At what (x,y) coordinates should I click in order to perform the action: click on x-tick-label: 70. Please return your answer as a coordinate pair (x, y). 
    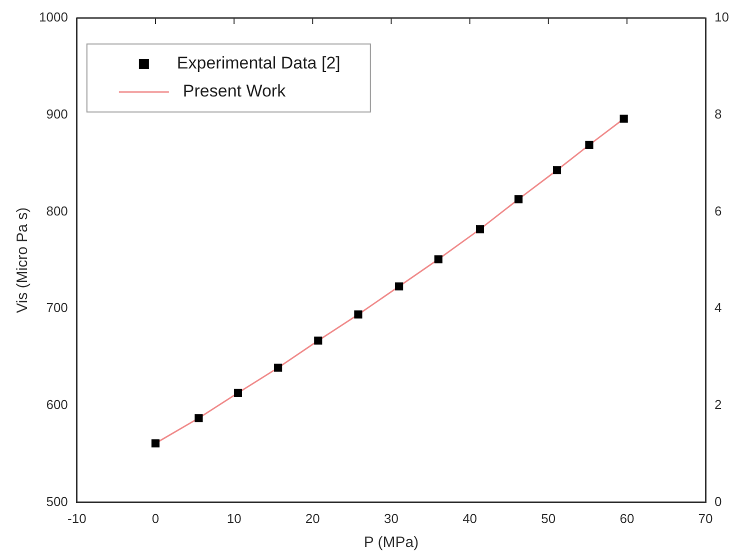
    Looking at the image, I should click on (705, 518).